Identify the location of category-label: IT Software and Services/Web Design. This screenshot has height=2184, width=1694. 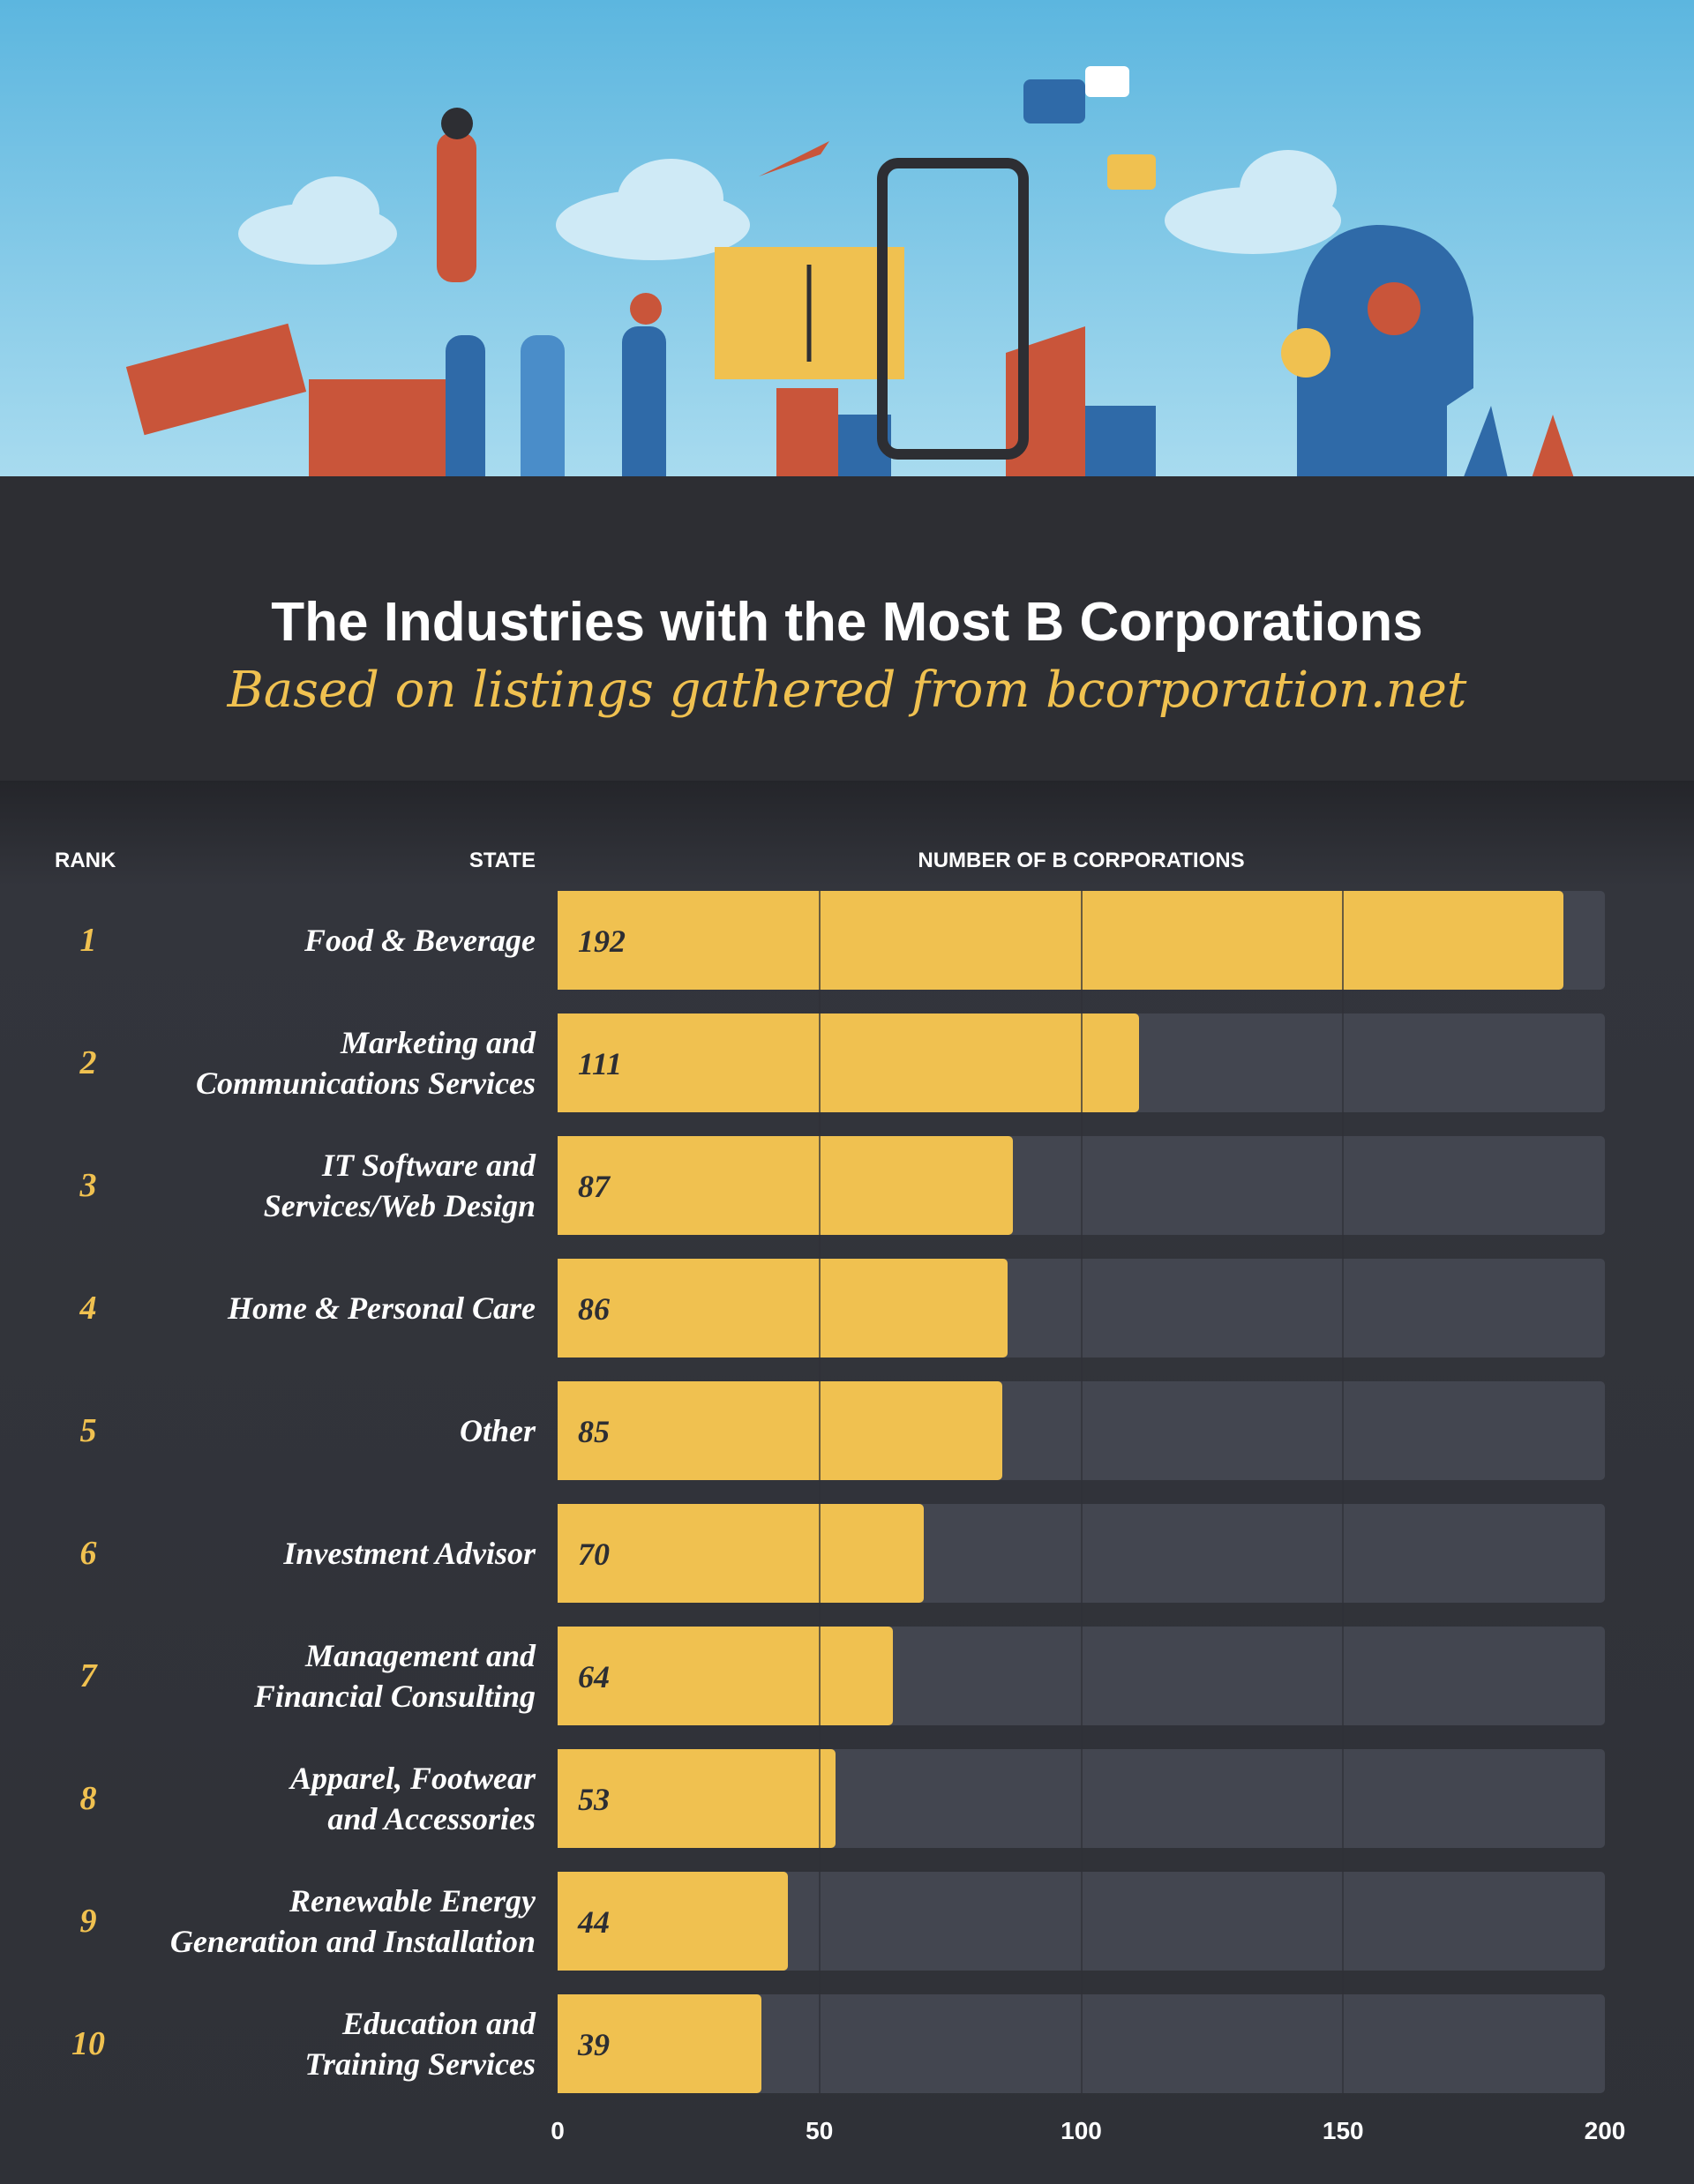
(331, 1185).